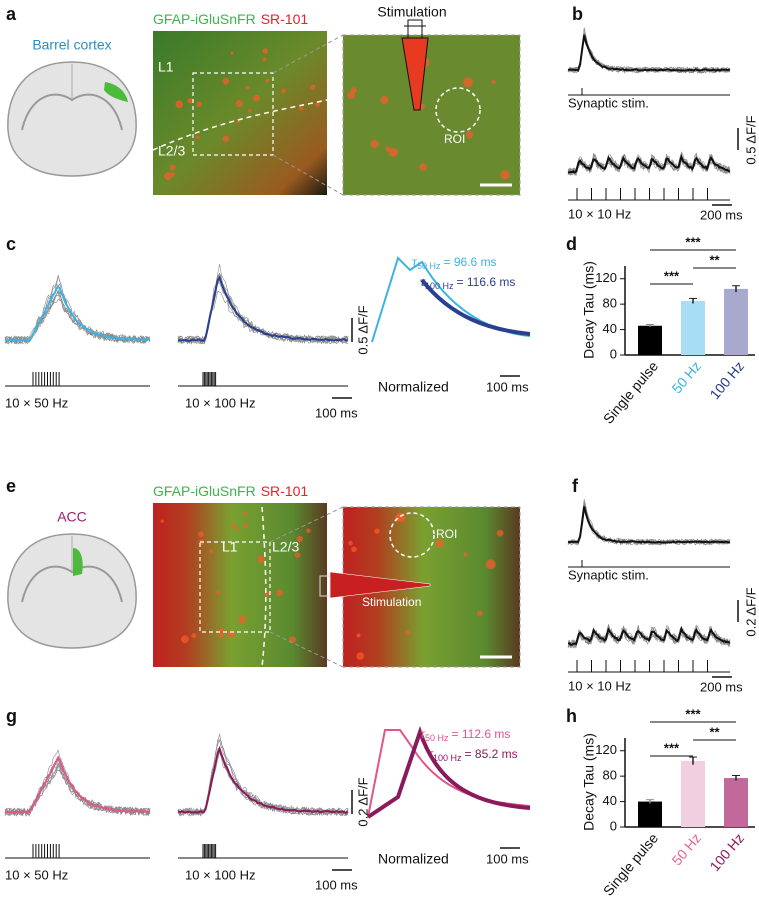  What do you see at coordinates (447, 758) in the screenshot?
I see `tau-subscript: 100 Hz` at bounding box center [447, 758].